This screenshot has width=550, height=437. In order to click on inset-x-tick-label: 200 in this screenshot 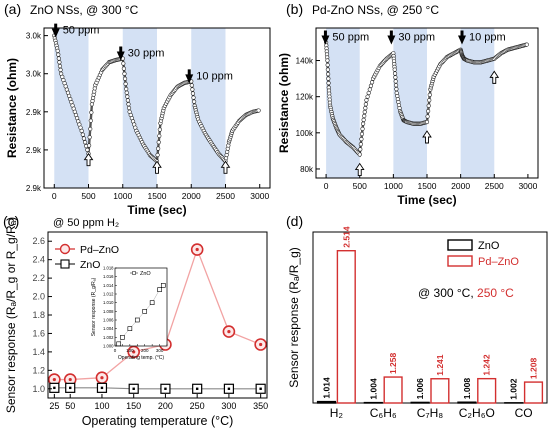, I will do `click(145, 350)`.